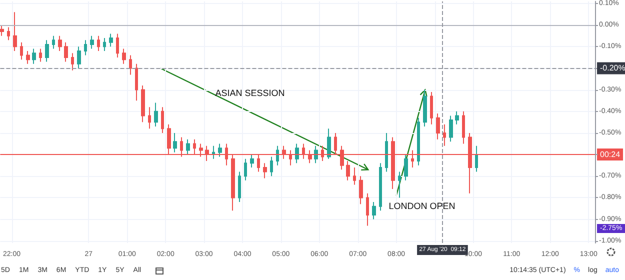  What do you see at coordinates (250, 93) in the screenshot?
I see `annotation: ASIAN SESSION` at bounding box center [250, 93].